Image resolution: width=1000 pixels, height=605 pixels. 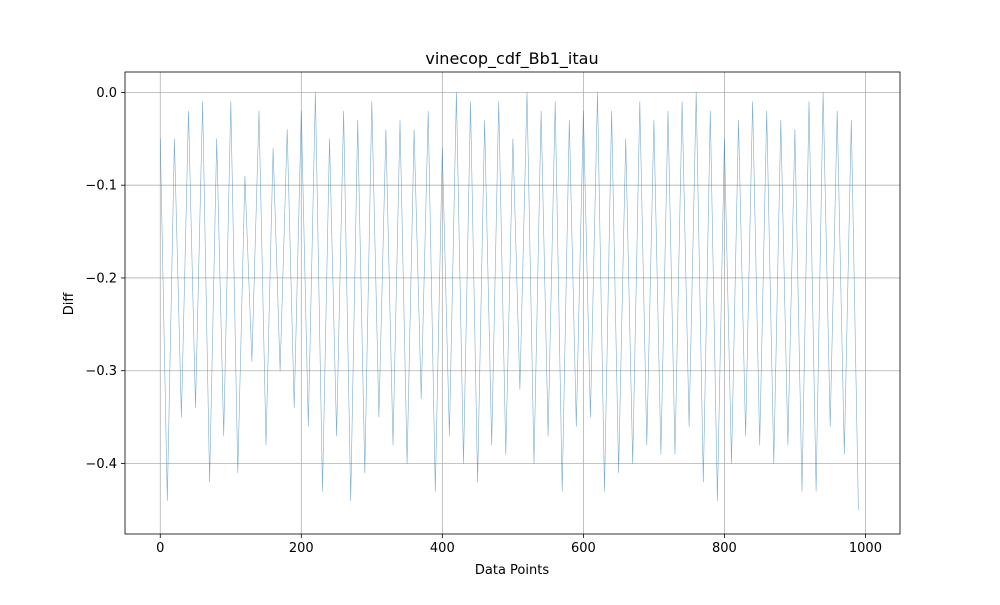 I want to click on x-tick-label: 0, so click(x=160, y=548).